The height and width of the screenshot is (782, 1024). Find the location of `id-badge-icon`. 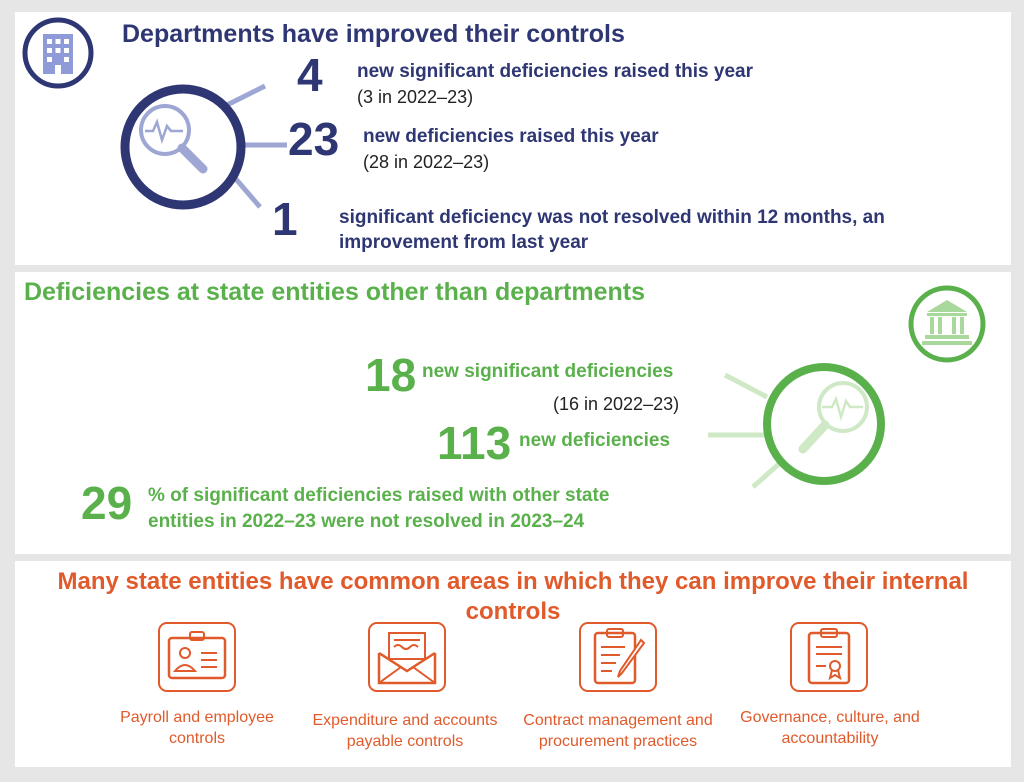

id-badge-icon is located at coordinates (197, 657).